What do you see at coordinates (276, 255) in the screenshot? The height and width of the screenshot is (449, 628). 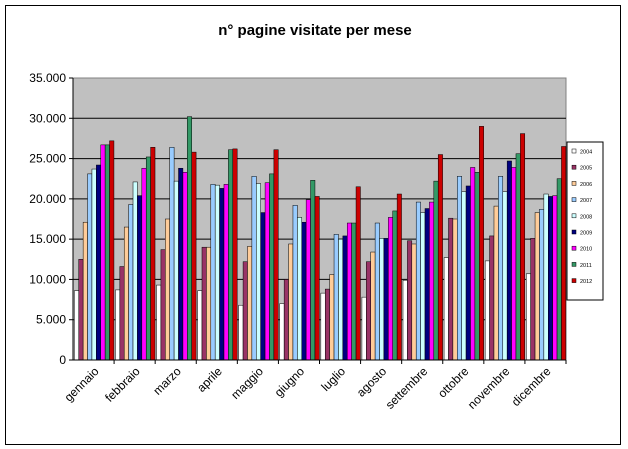 I see `bar-2012-maggio` at bounding box center [276, 255].